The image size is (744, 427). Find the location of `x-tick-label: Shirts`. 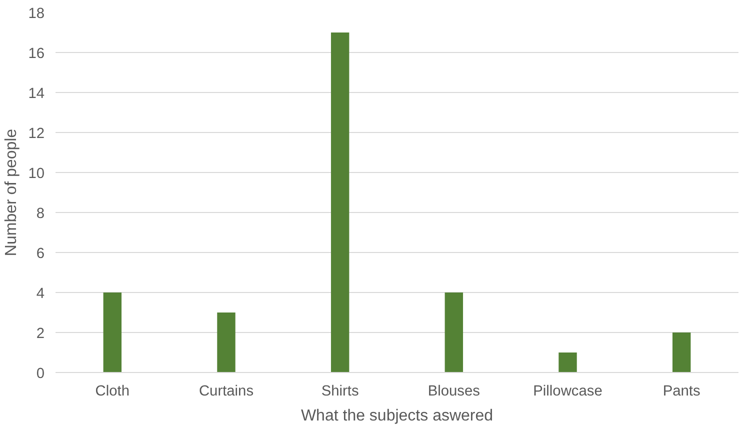

x-tick-label: Shirts is located at coordinates (340, 392).